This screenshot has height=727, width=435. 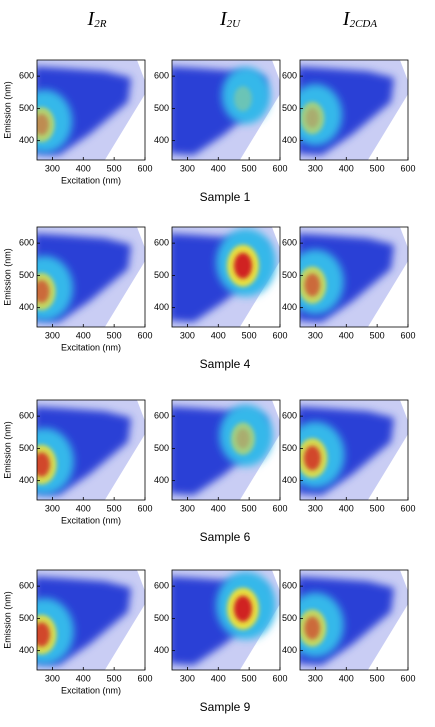 I want to click on sample-label: Sample 4, so click(x=225, y=364).